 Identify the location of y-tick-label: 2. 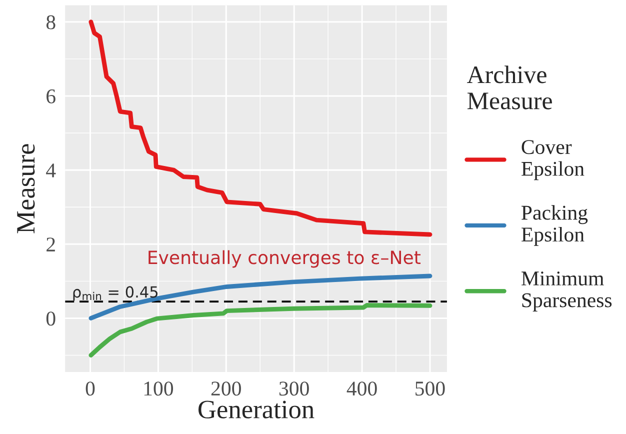
(50, 245).